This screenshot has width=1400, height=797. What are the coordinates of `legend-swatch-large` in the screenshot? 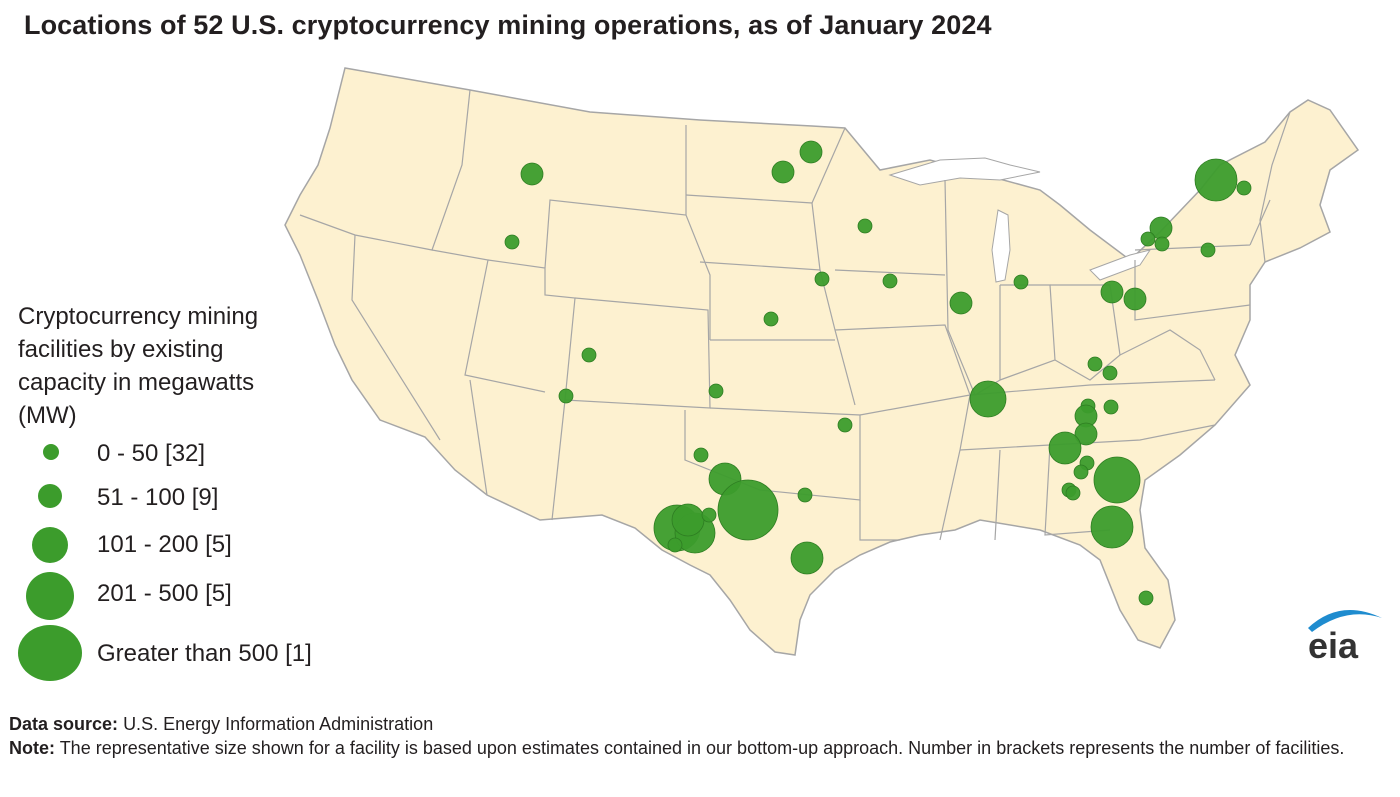 It's located at (50, 545).